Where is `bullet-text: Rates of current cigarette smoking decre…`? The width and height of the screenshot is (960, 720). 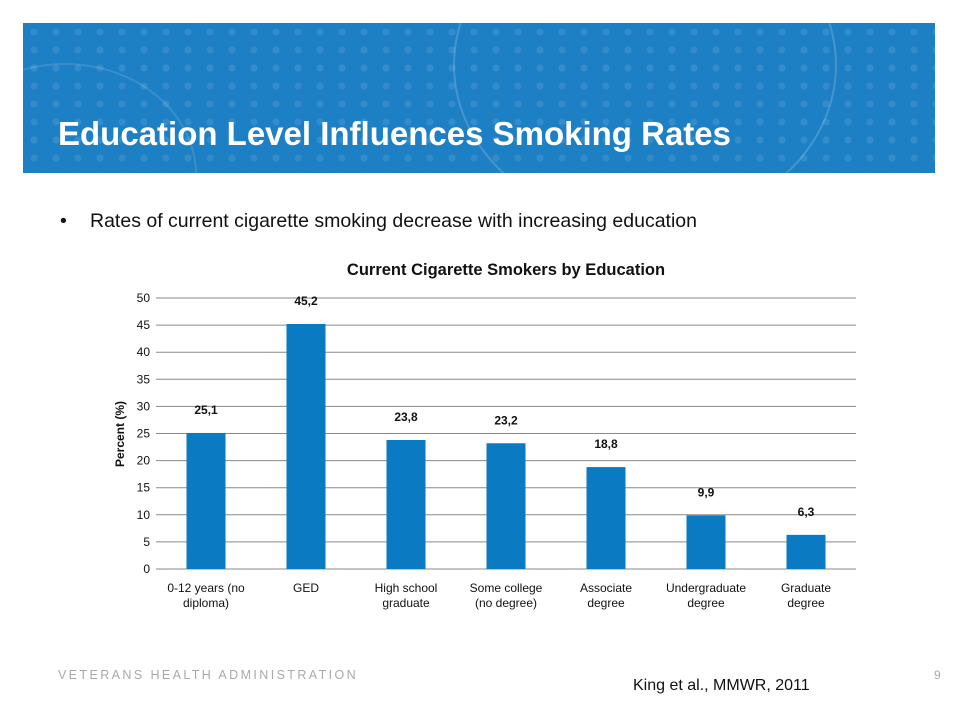
bullet-text: Rates of current cigarette smoking decre… is located at coordinates (393, 221).